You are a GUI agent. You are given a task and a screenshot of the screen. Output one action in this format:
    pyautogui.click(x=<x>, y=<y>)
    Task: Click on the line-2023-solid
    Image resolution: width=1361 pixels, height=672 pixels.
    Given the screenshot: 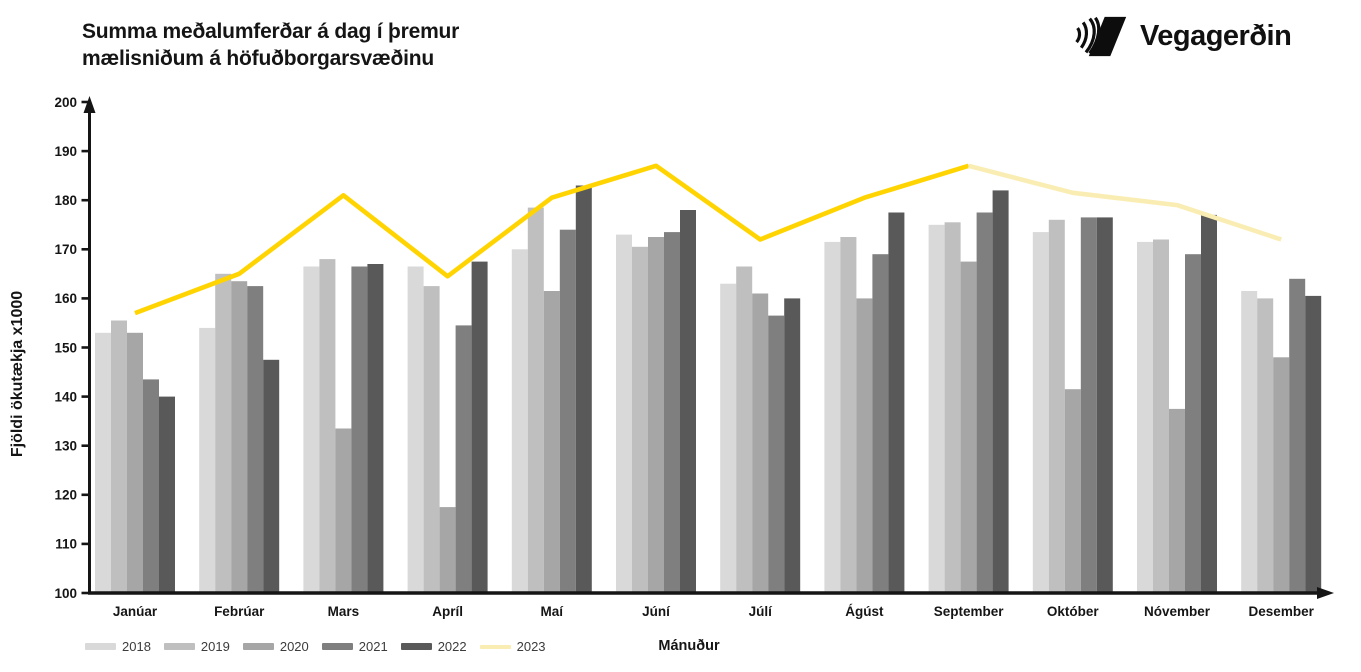 What is the action you would take?
    pyautogui.click(x=552, y=239)
    